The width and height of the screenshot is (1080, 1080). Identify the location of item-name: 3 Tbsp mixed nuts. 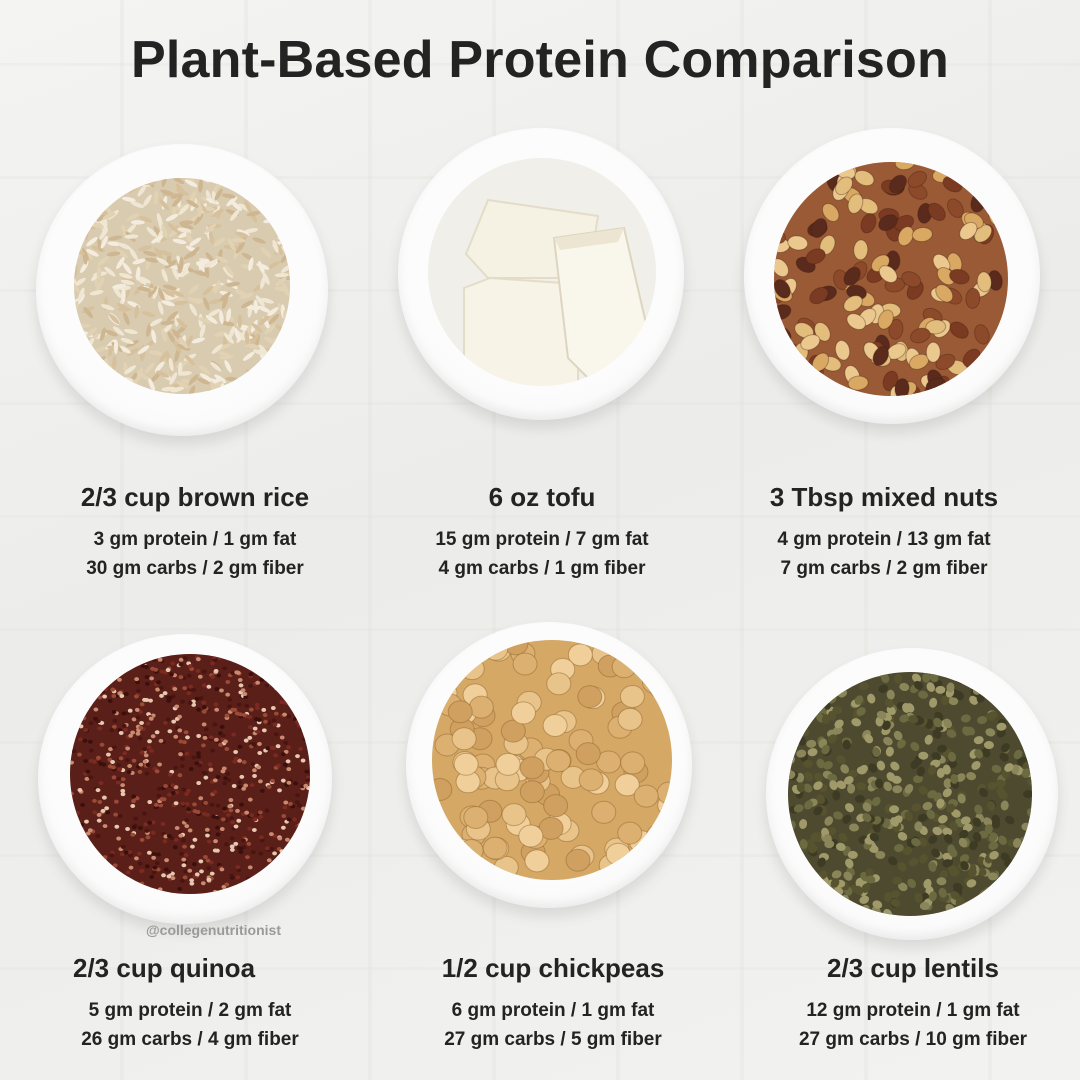
(884, 497).